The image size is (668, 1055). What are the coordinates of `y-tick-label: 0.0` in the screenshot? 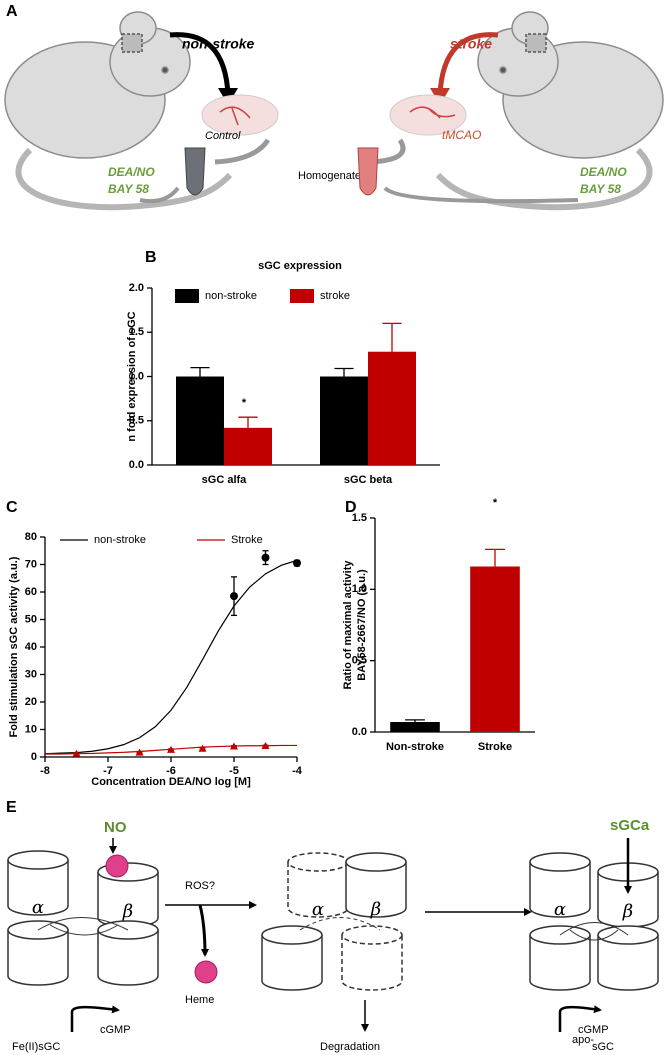 It's located at (136, 465).